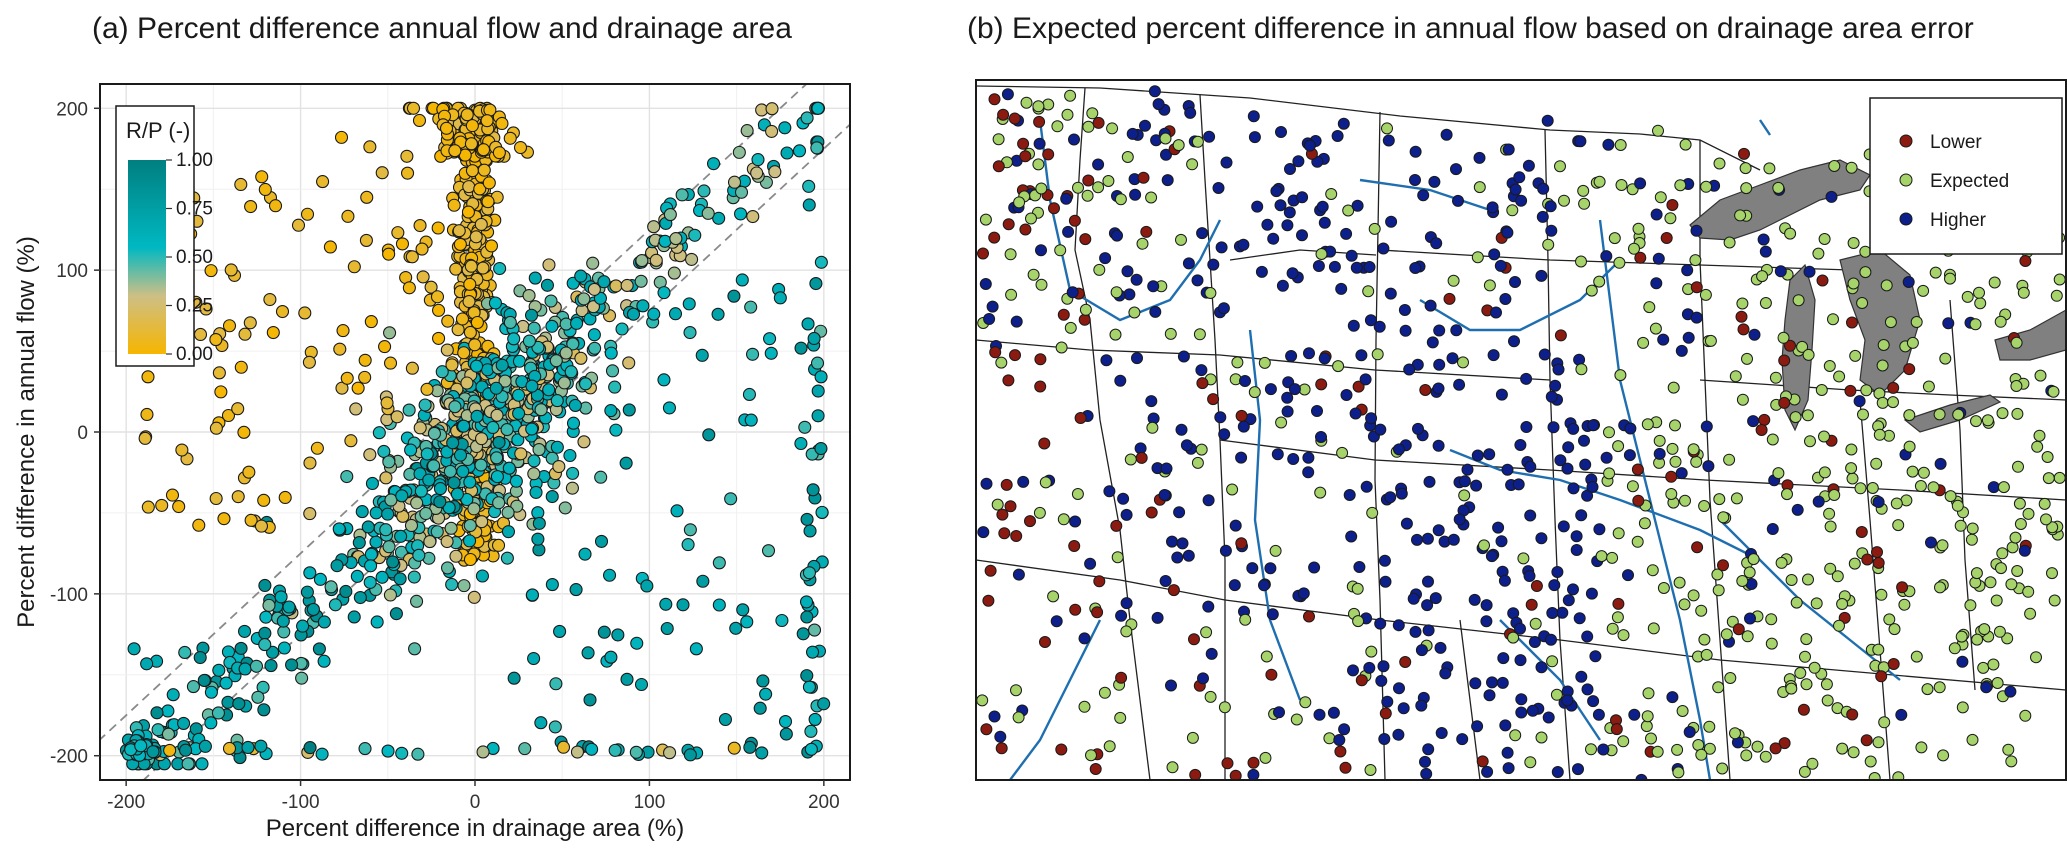  What do you see at coordinates (1368, 128) in the screenshot?
I see `map-border` at bounding box center [1368, 128].